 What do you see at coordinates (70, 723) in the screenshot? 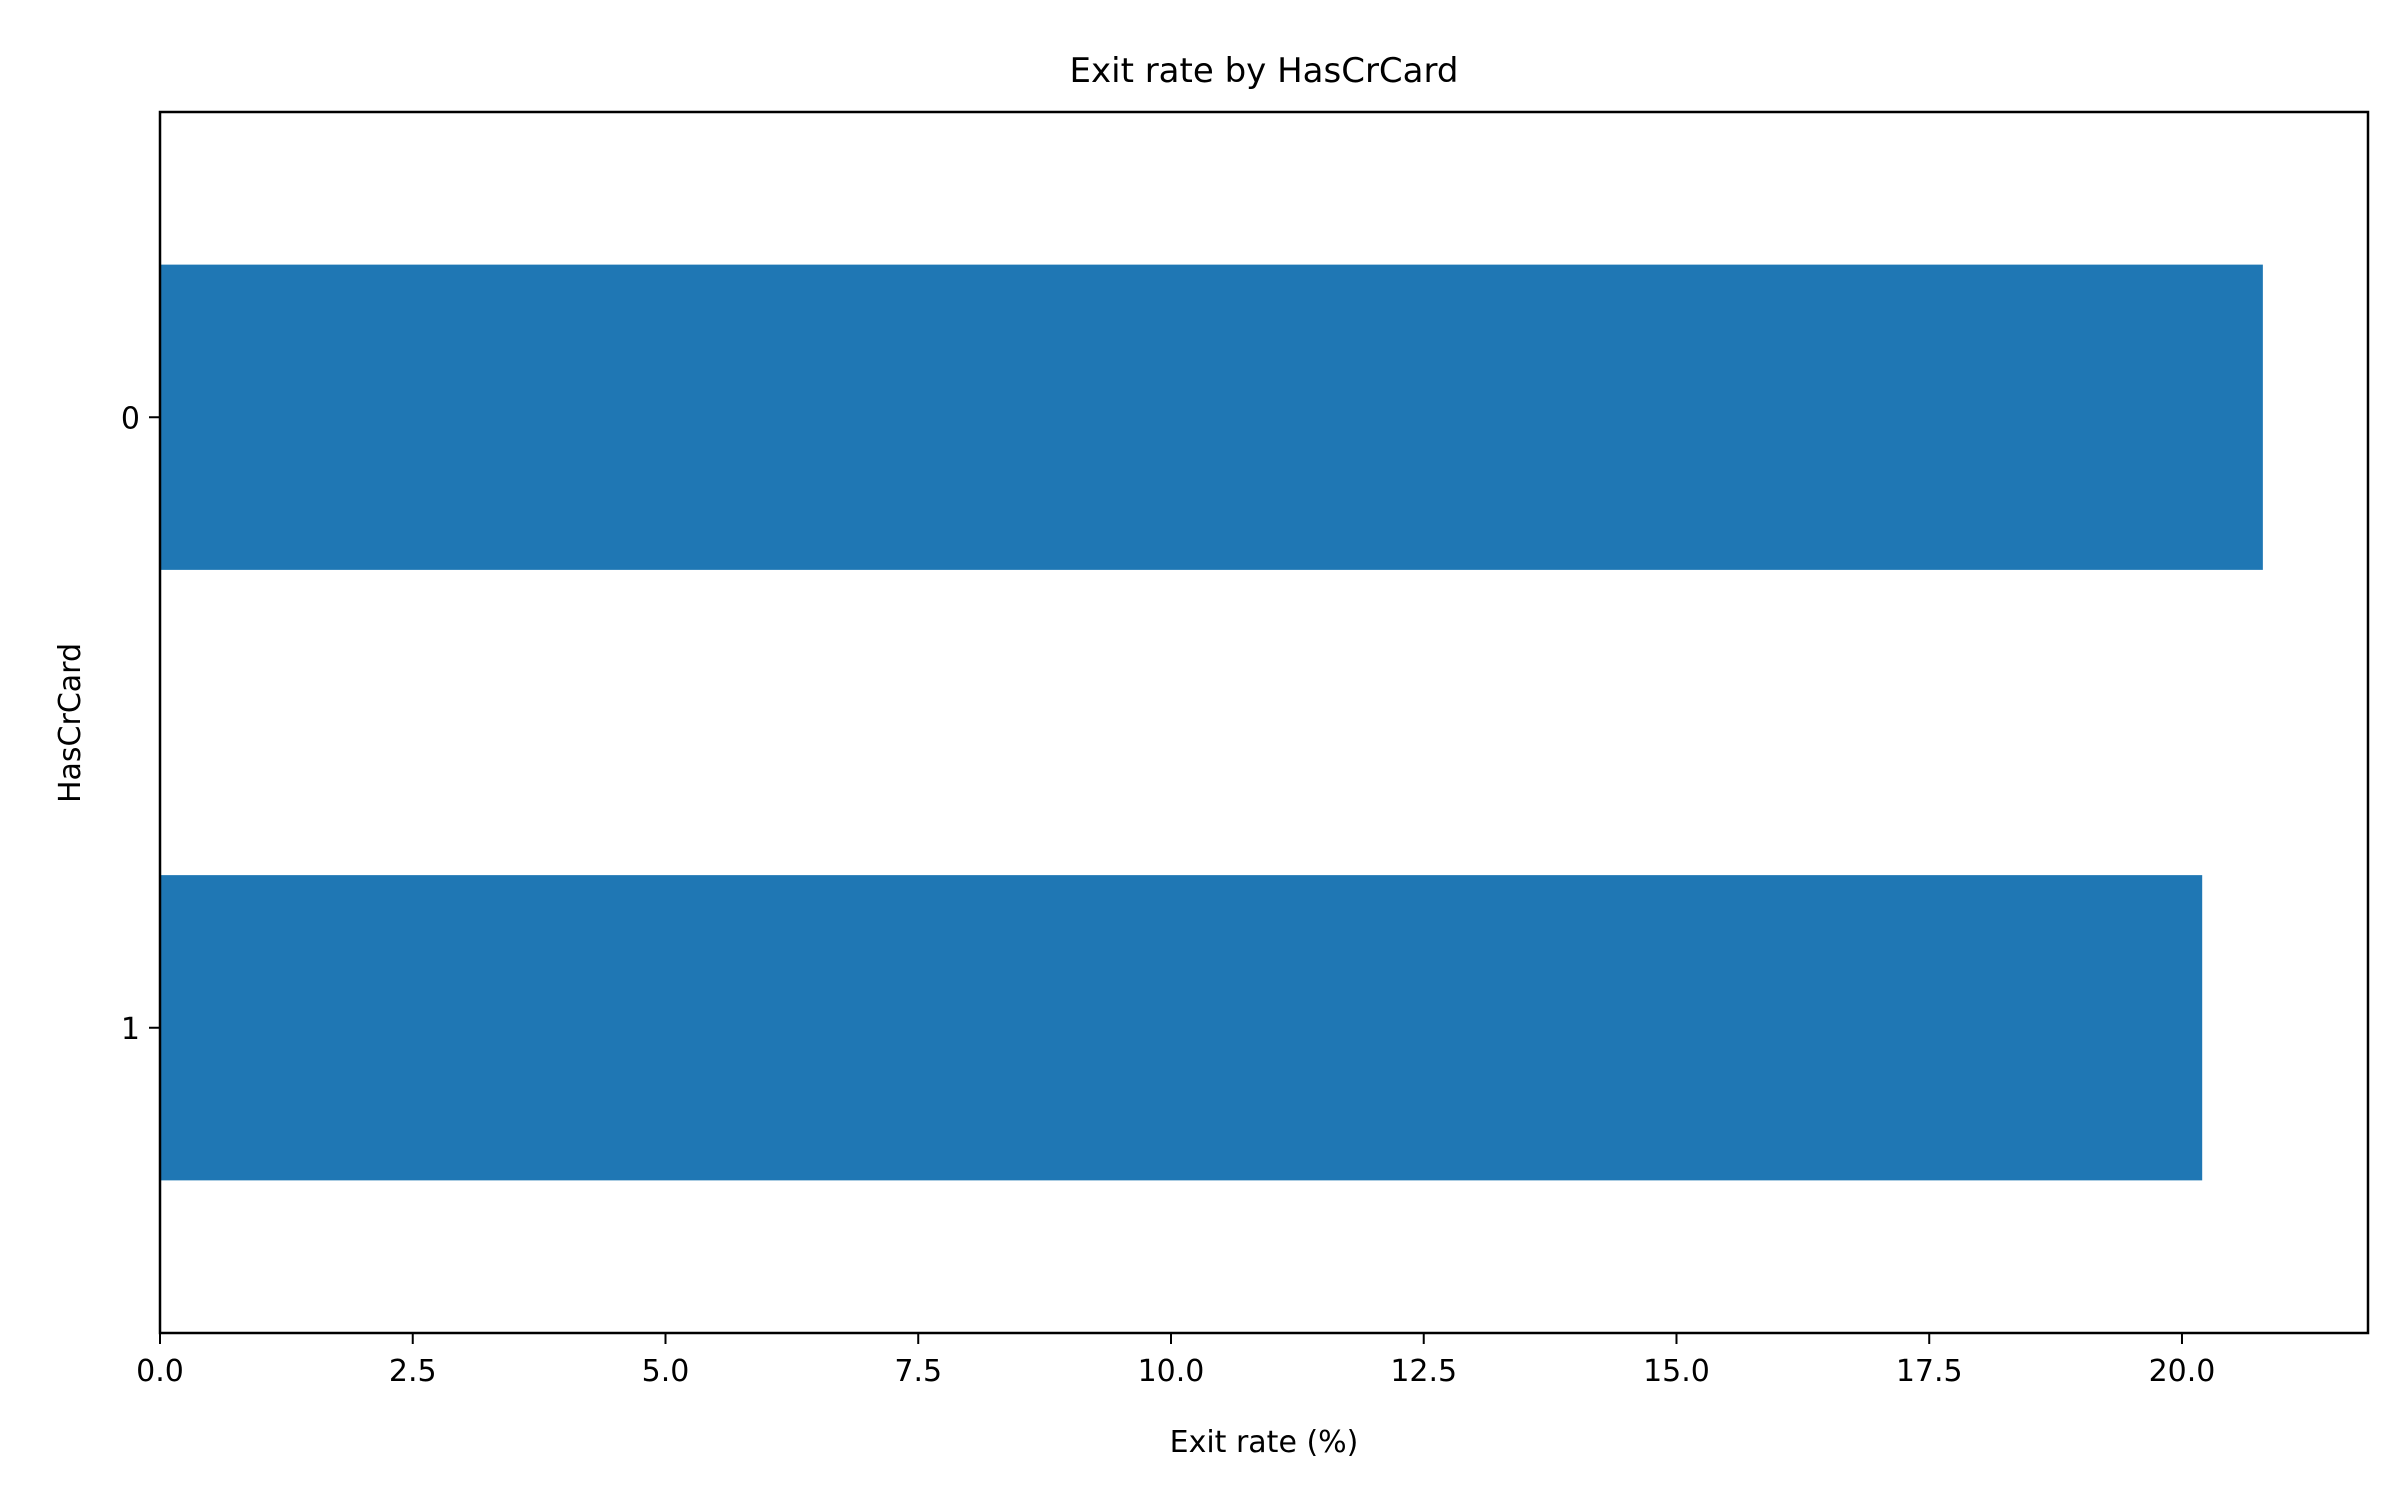
I see `y-axis-label: HasCrCard` at bounding box center [70, 723].